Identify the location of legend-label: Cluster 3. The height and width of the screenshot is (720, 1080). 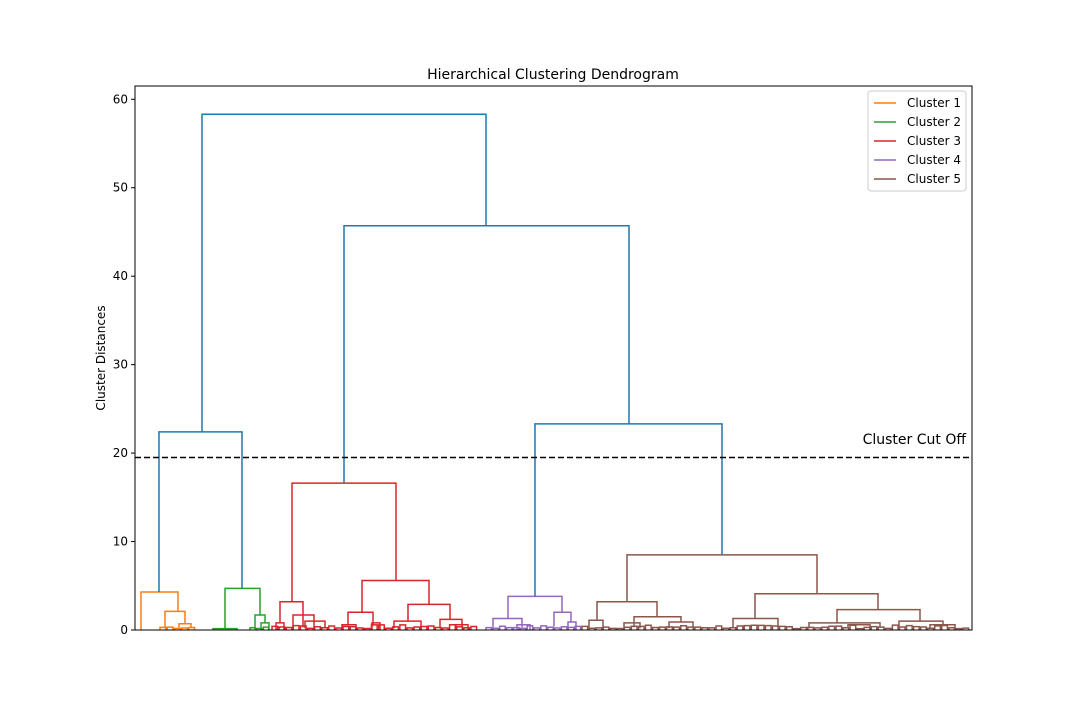
(934, 141).